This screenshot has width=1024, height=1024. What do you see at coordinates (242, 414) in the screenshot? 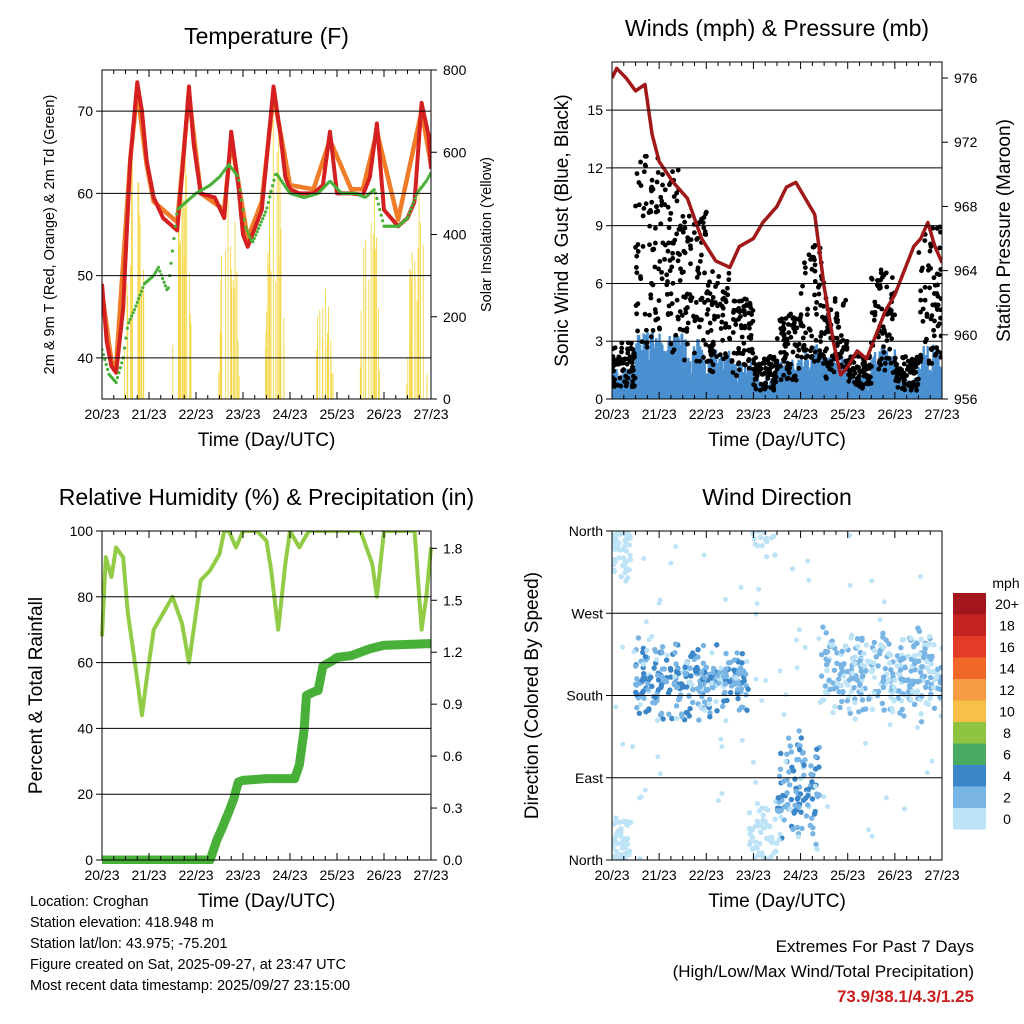
I see `x-tick-label: 23/23` at bounding box center [242, 414].